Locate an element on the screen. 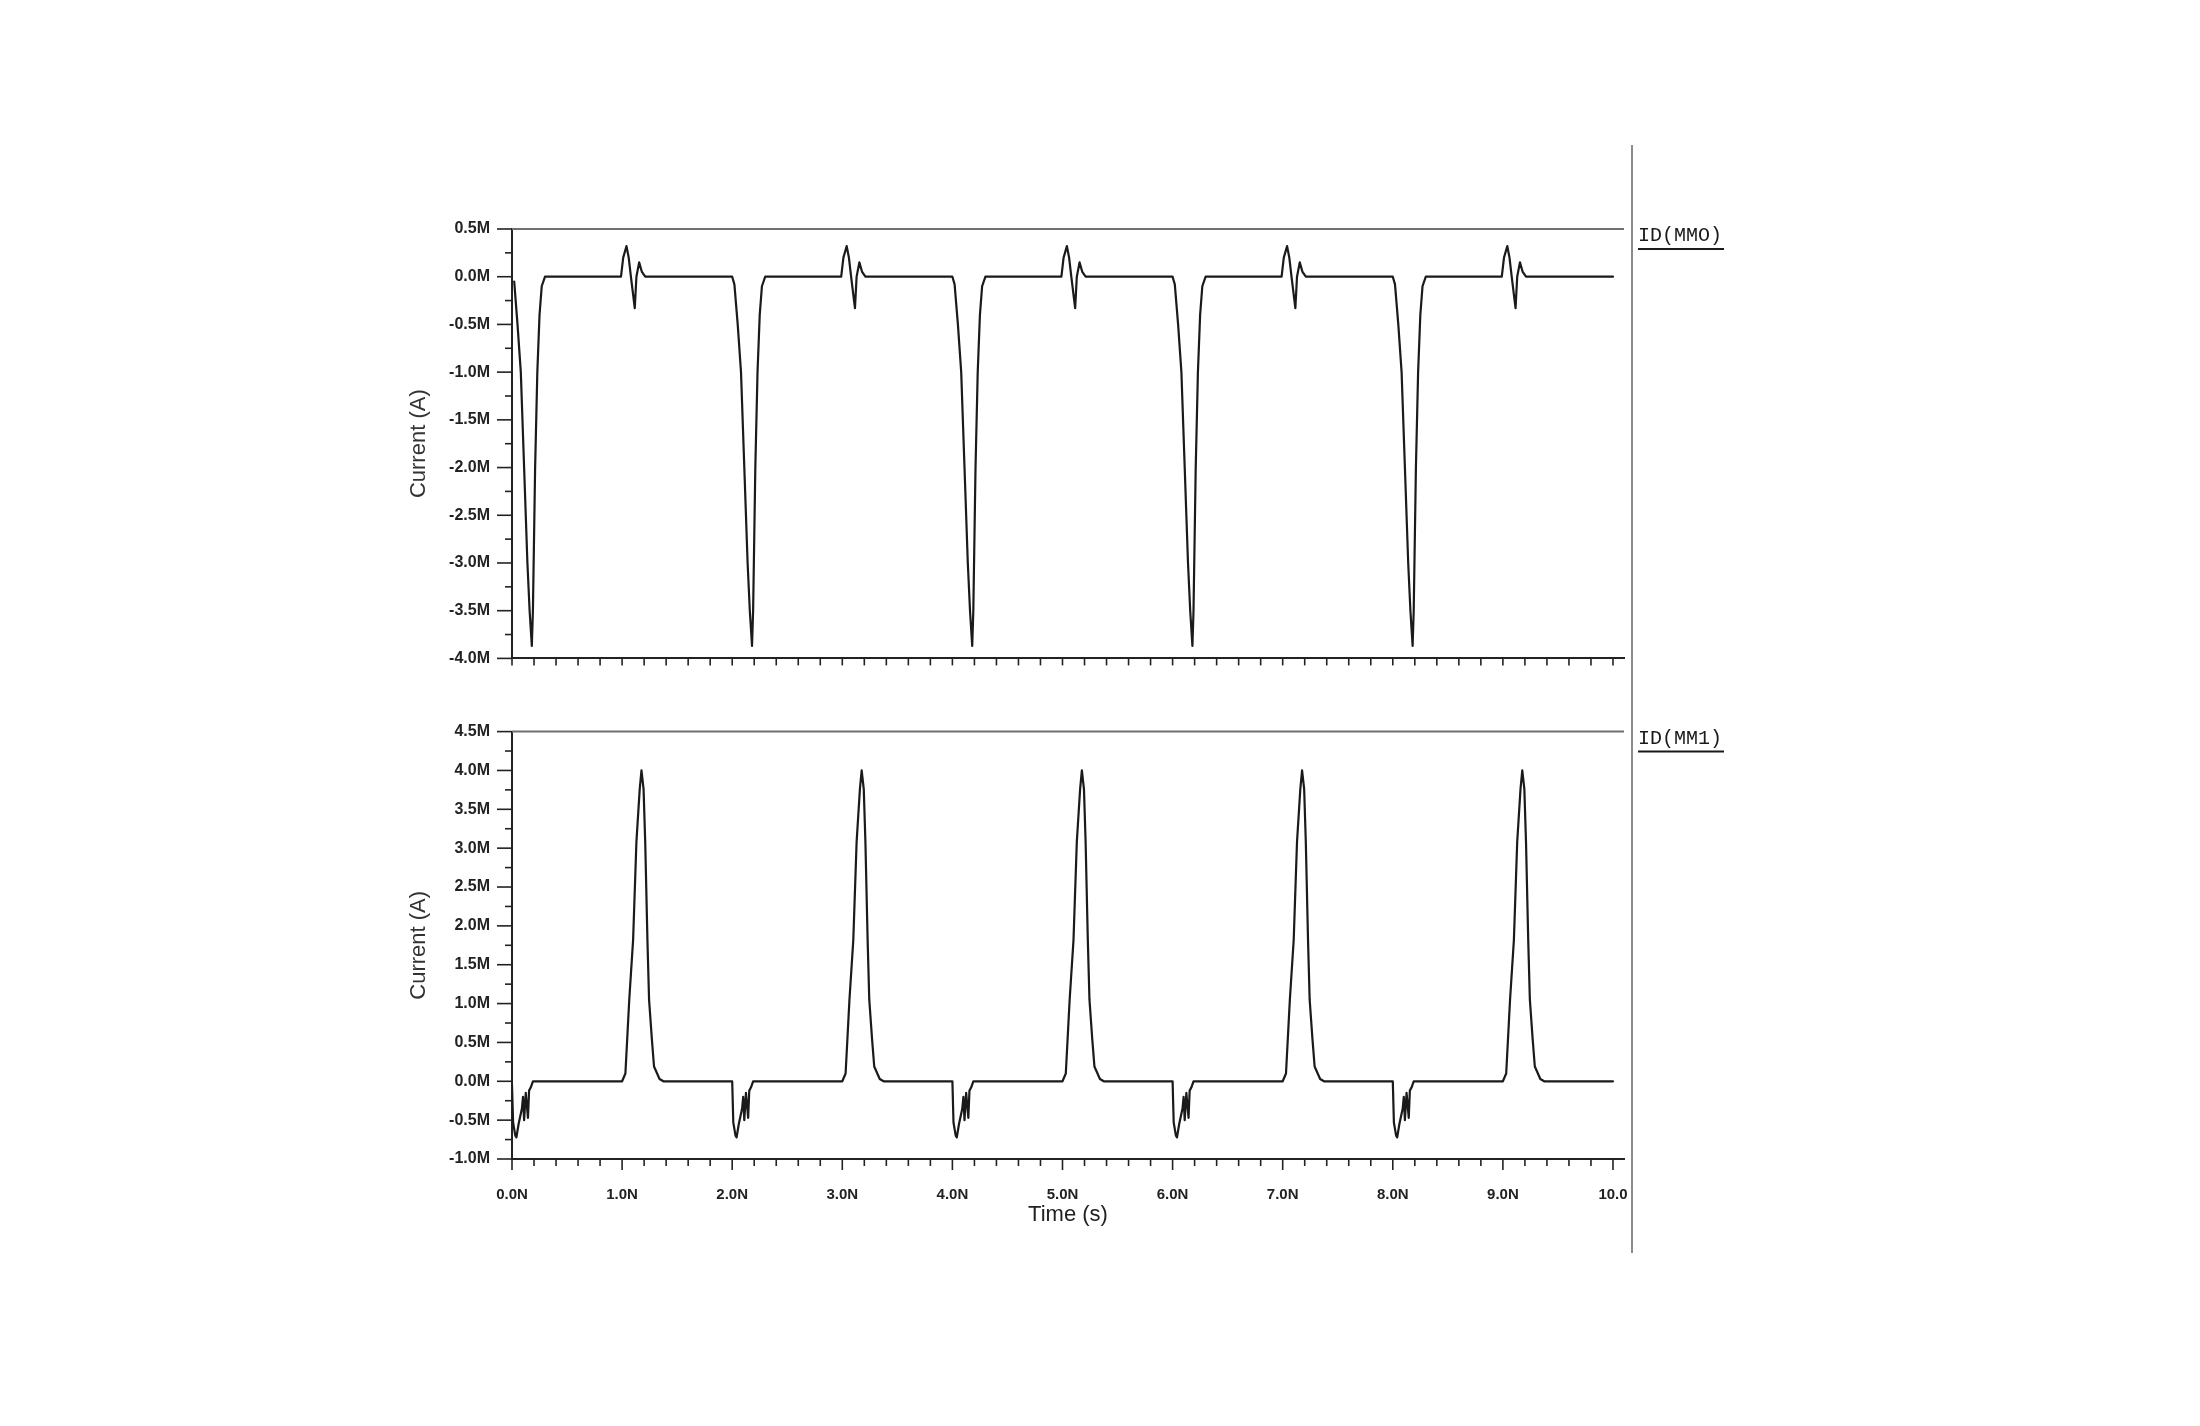  x-axis-title: Time (s) is located at coordinates (1068, 1213).